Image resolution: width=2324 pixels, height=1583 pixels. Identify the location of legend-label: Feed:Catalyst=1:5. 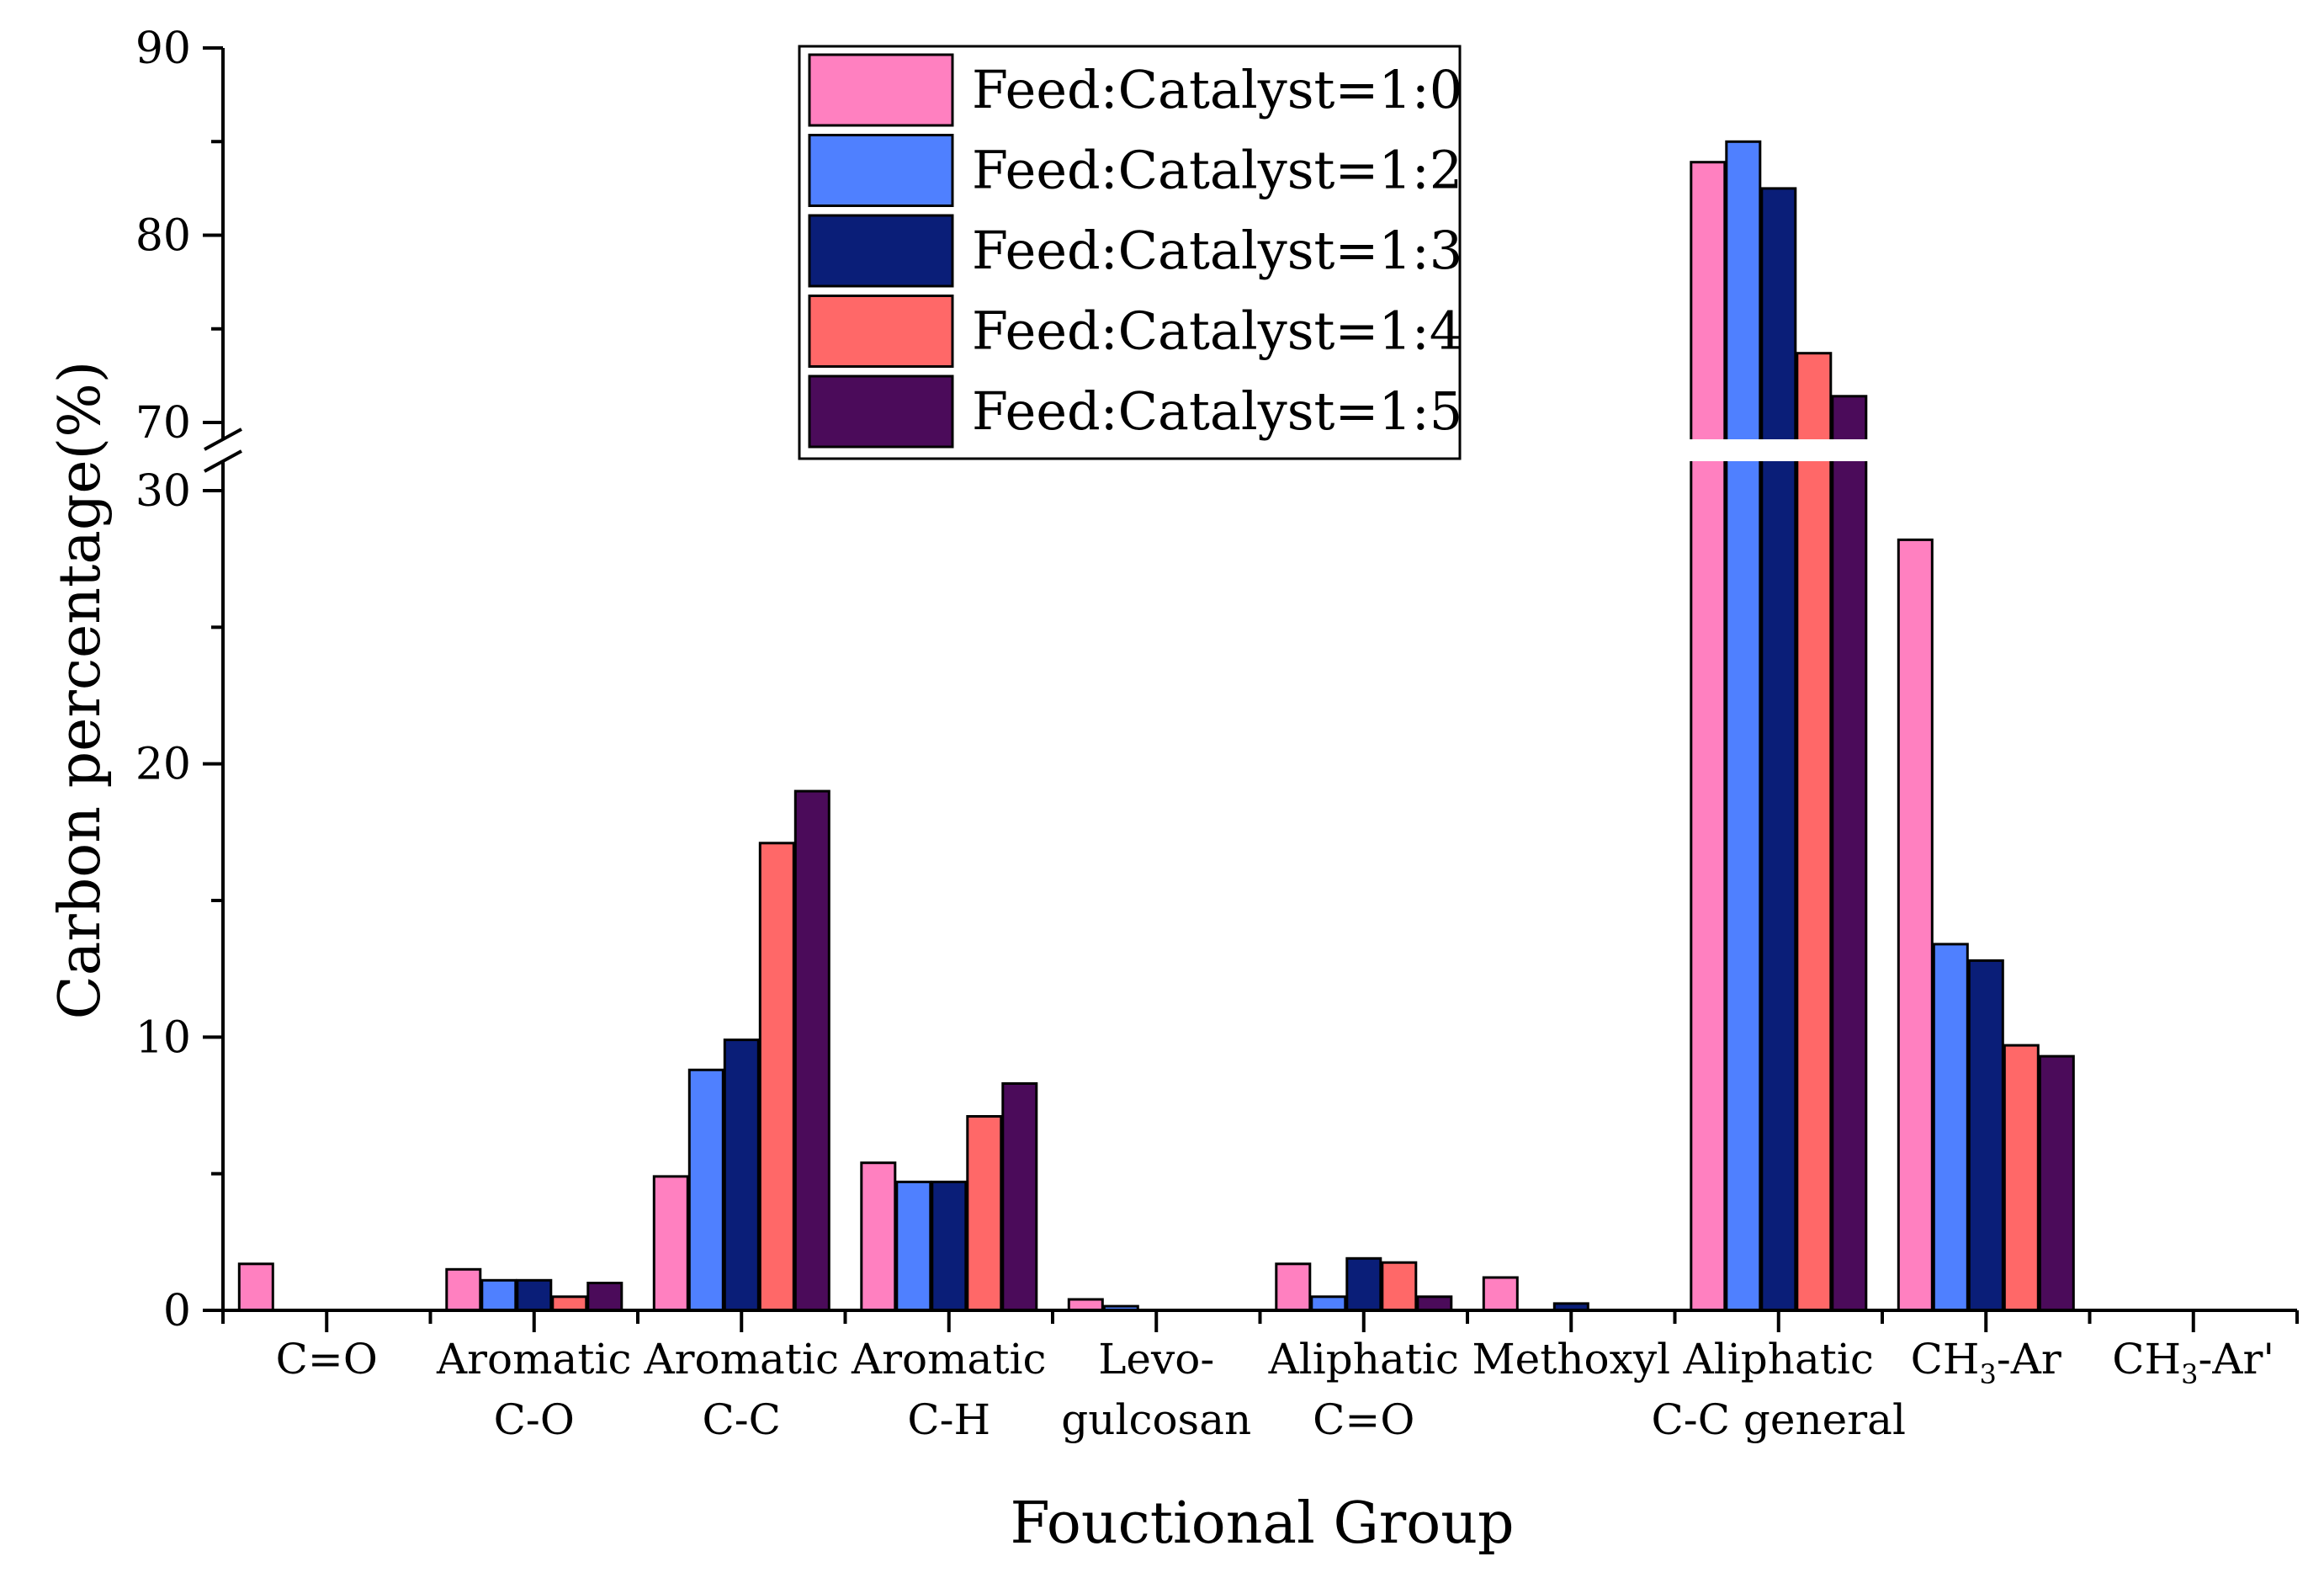
(1217, 411).